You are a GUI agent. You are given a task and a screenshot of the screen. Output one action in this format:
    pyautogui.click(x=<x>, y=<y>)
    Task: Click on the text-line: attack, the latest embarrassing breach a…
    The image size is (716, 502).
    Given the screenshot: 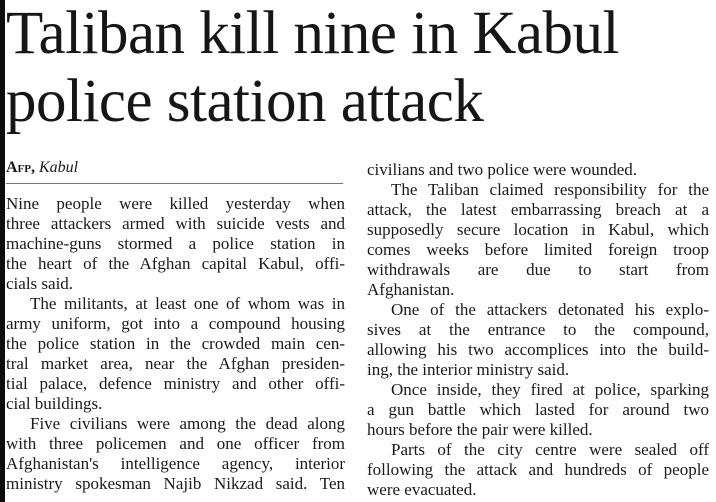 What is the action you would take?
    pyautogui.click(x=538, y=209)
    